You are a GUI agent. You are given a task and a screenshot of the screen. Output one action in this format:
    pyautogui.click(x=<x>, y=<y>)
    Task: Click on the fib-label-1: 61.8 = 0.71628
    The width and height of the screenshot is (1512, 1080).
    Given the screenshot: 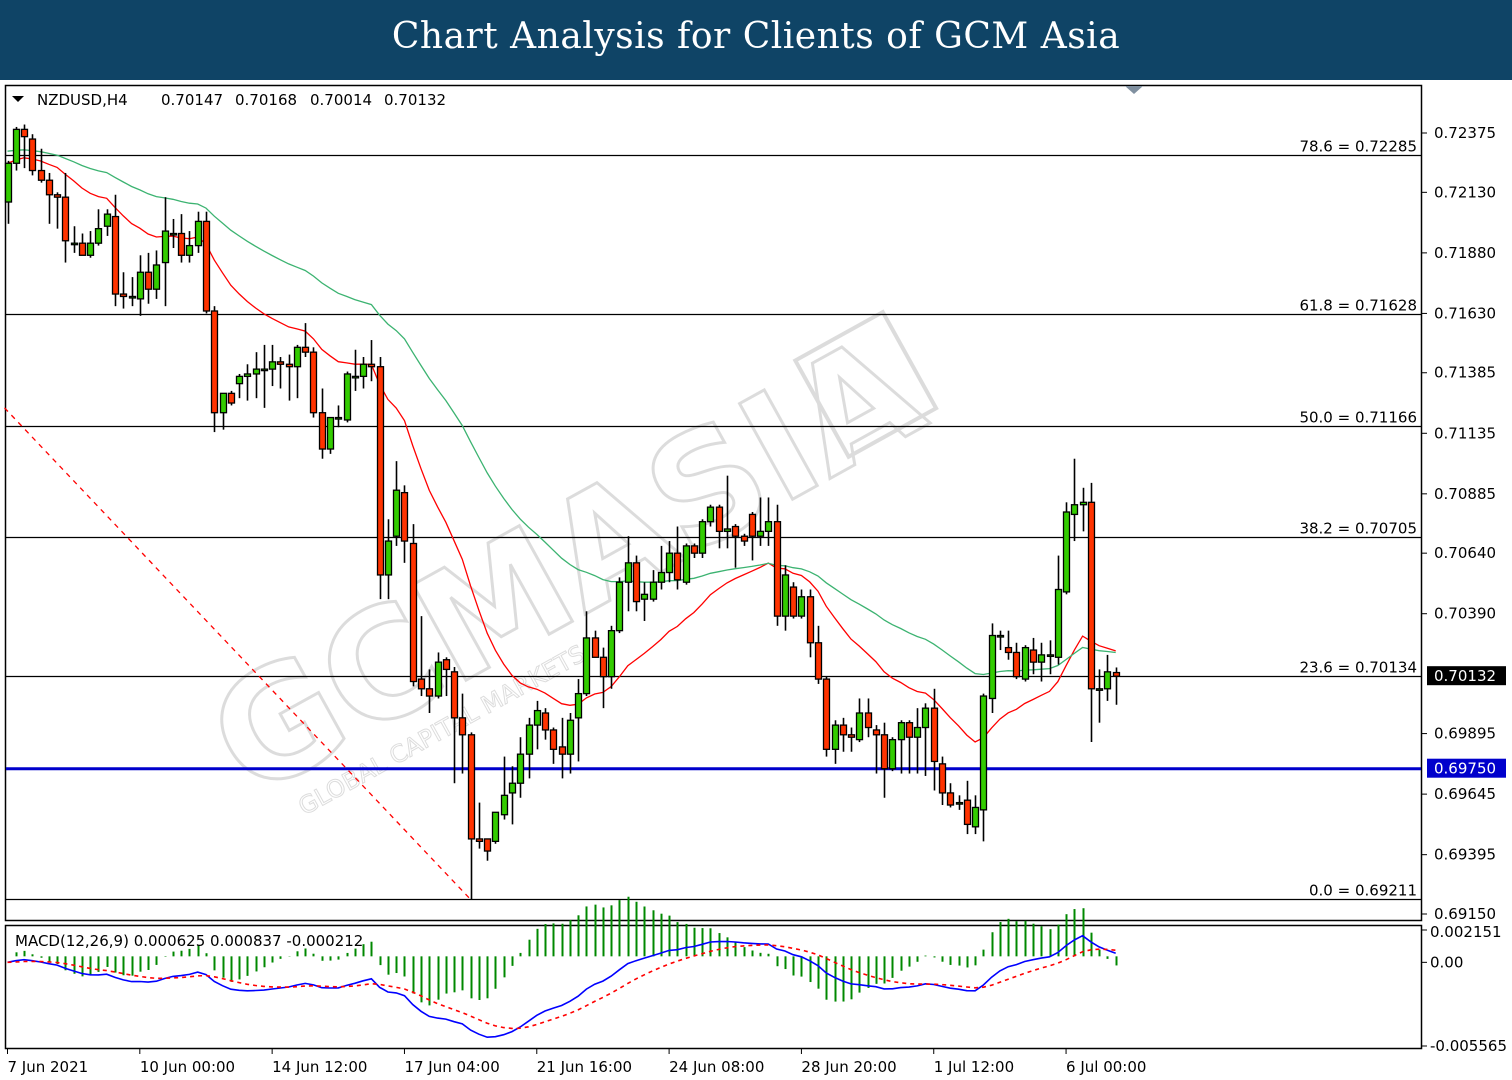 What is the action you would take?
    pyautogui.click(x=1358, y=306)
    